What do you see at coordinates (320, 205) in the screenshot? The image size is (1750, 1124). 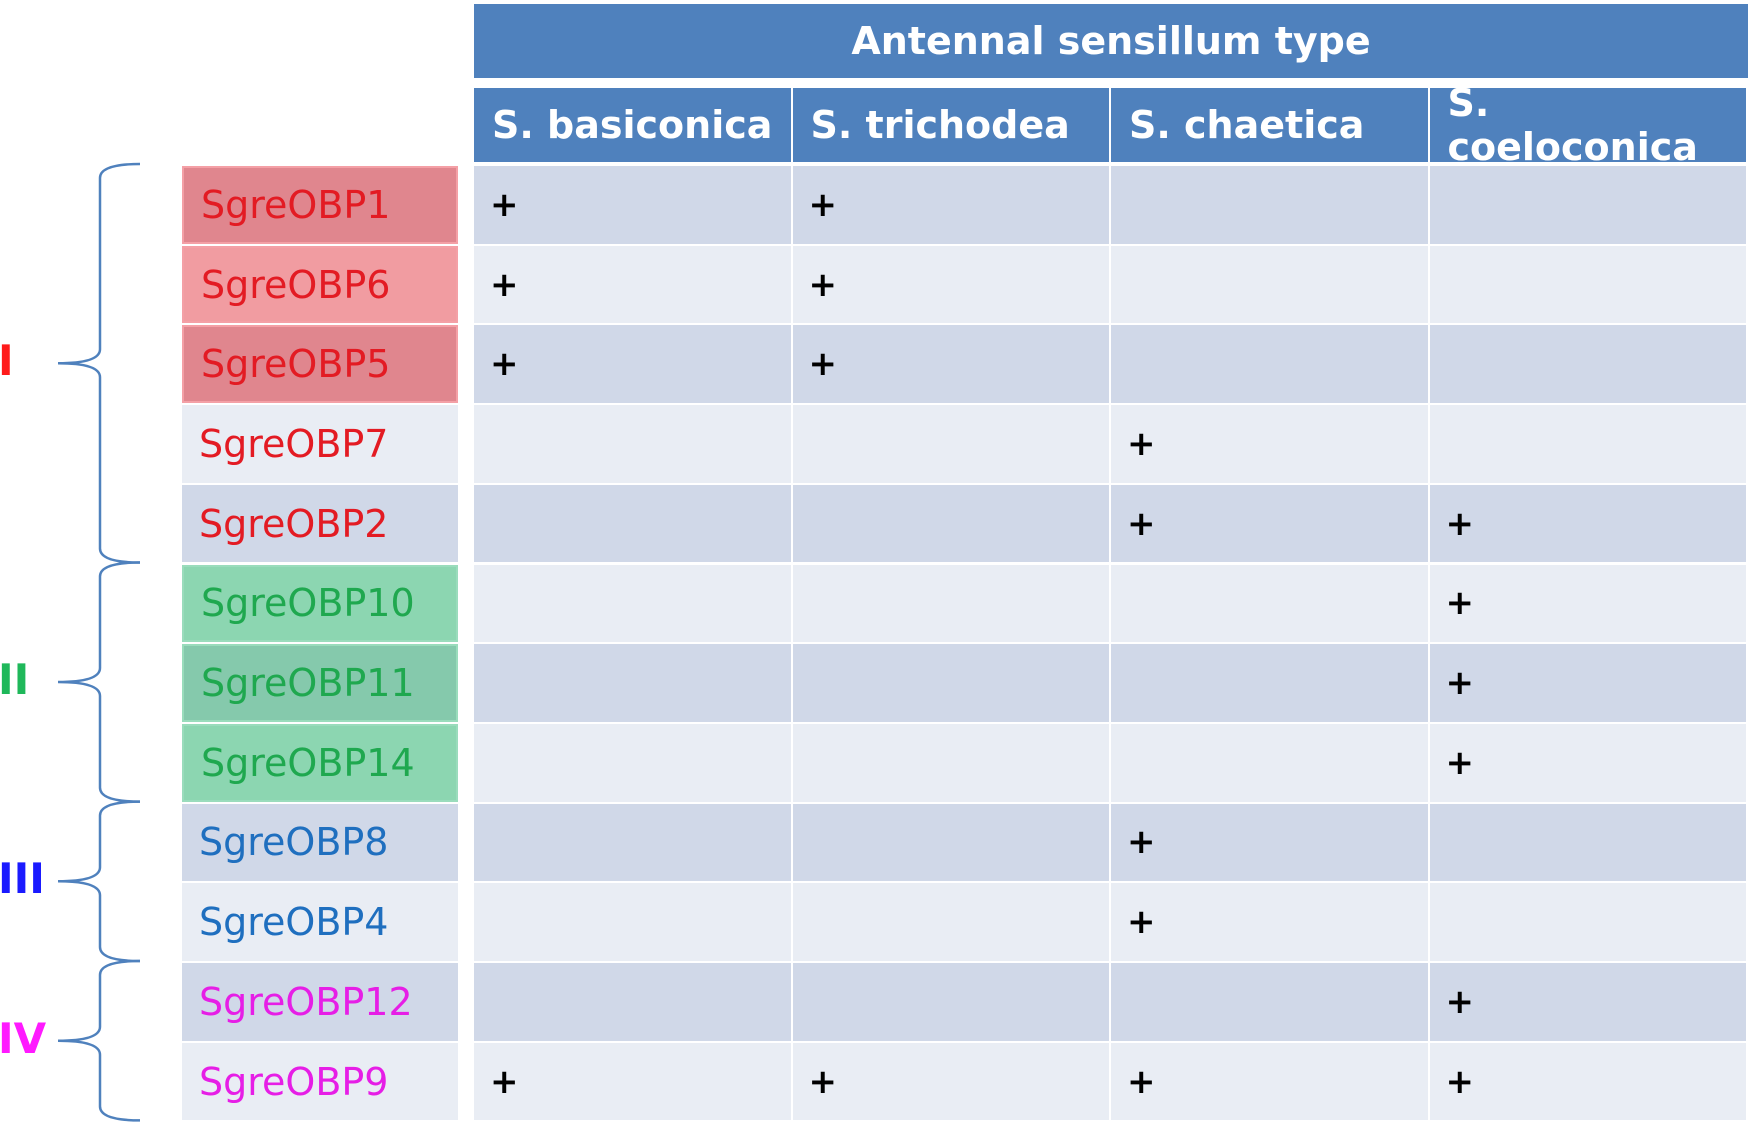 I see `gene-label: SgreOBP1` at bounding box center [320, 205].